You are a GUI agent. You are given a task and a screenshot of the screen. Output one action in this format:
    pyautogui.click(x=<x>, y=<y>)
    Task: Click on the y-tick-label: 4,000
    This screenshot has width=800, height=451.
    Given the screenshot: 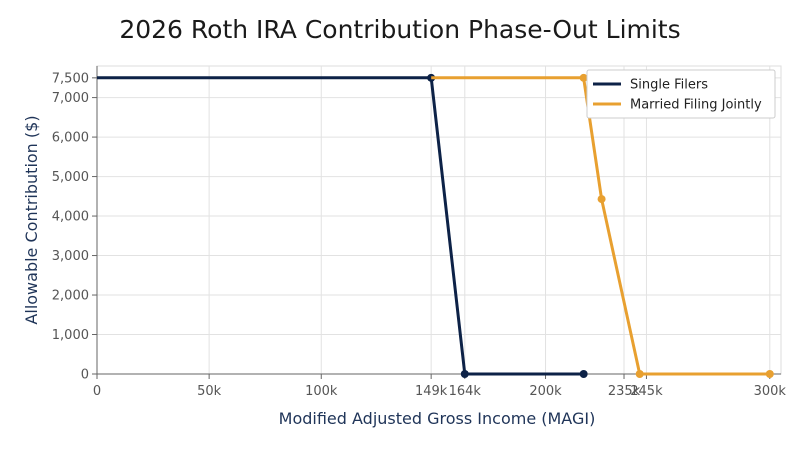 What is the action you would take?
    pyautogui.click(x=70, y=217)
    